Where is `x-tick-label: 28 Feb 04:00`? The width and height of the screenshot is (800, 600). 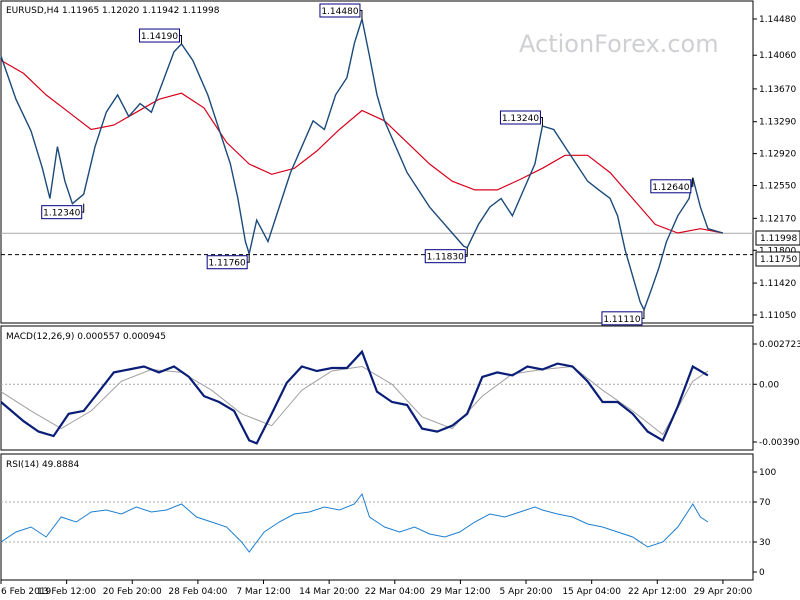
x-tick-label: 28 Feb 04:00 is located at coordinates (197, 592).